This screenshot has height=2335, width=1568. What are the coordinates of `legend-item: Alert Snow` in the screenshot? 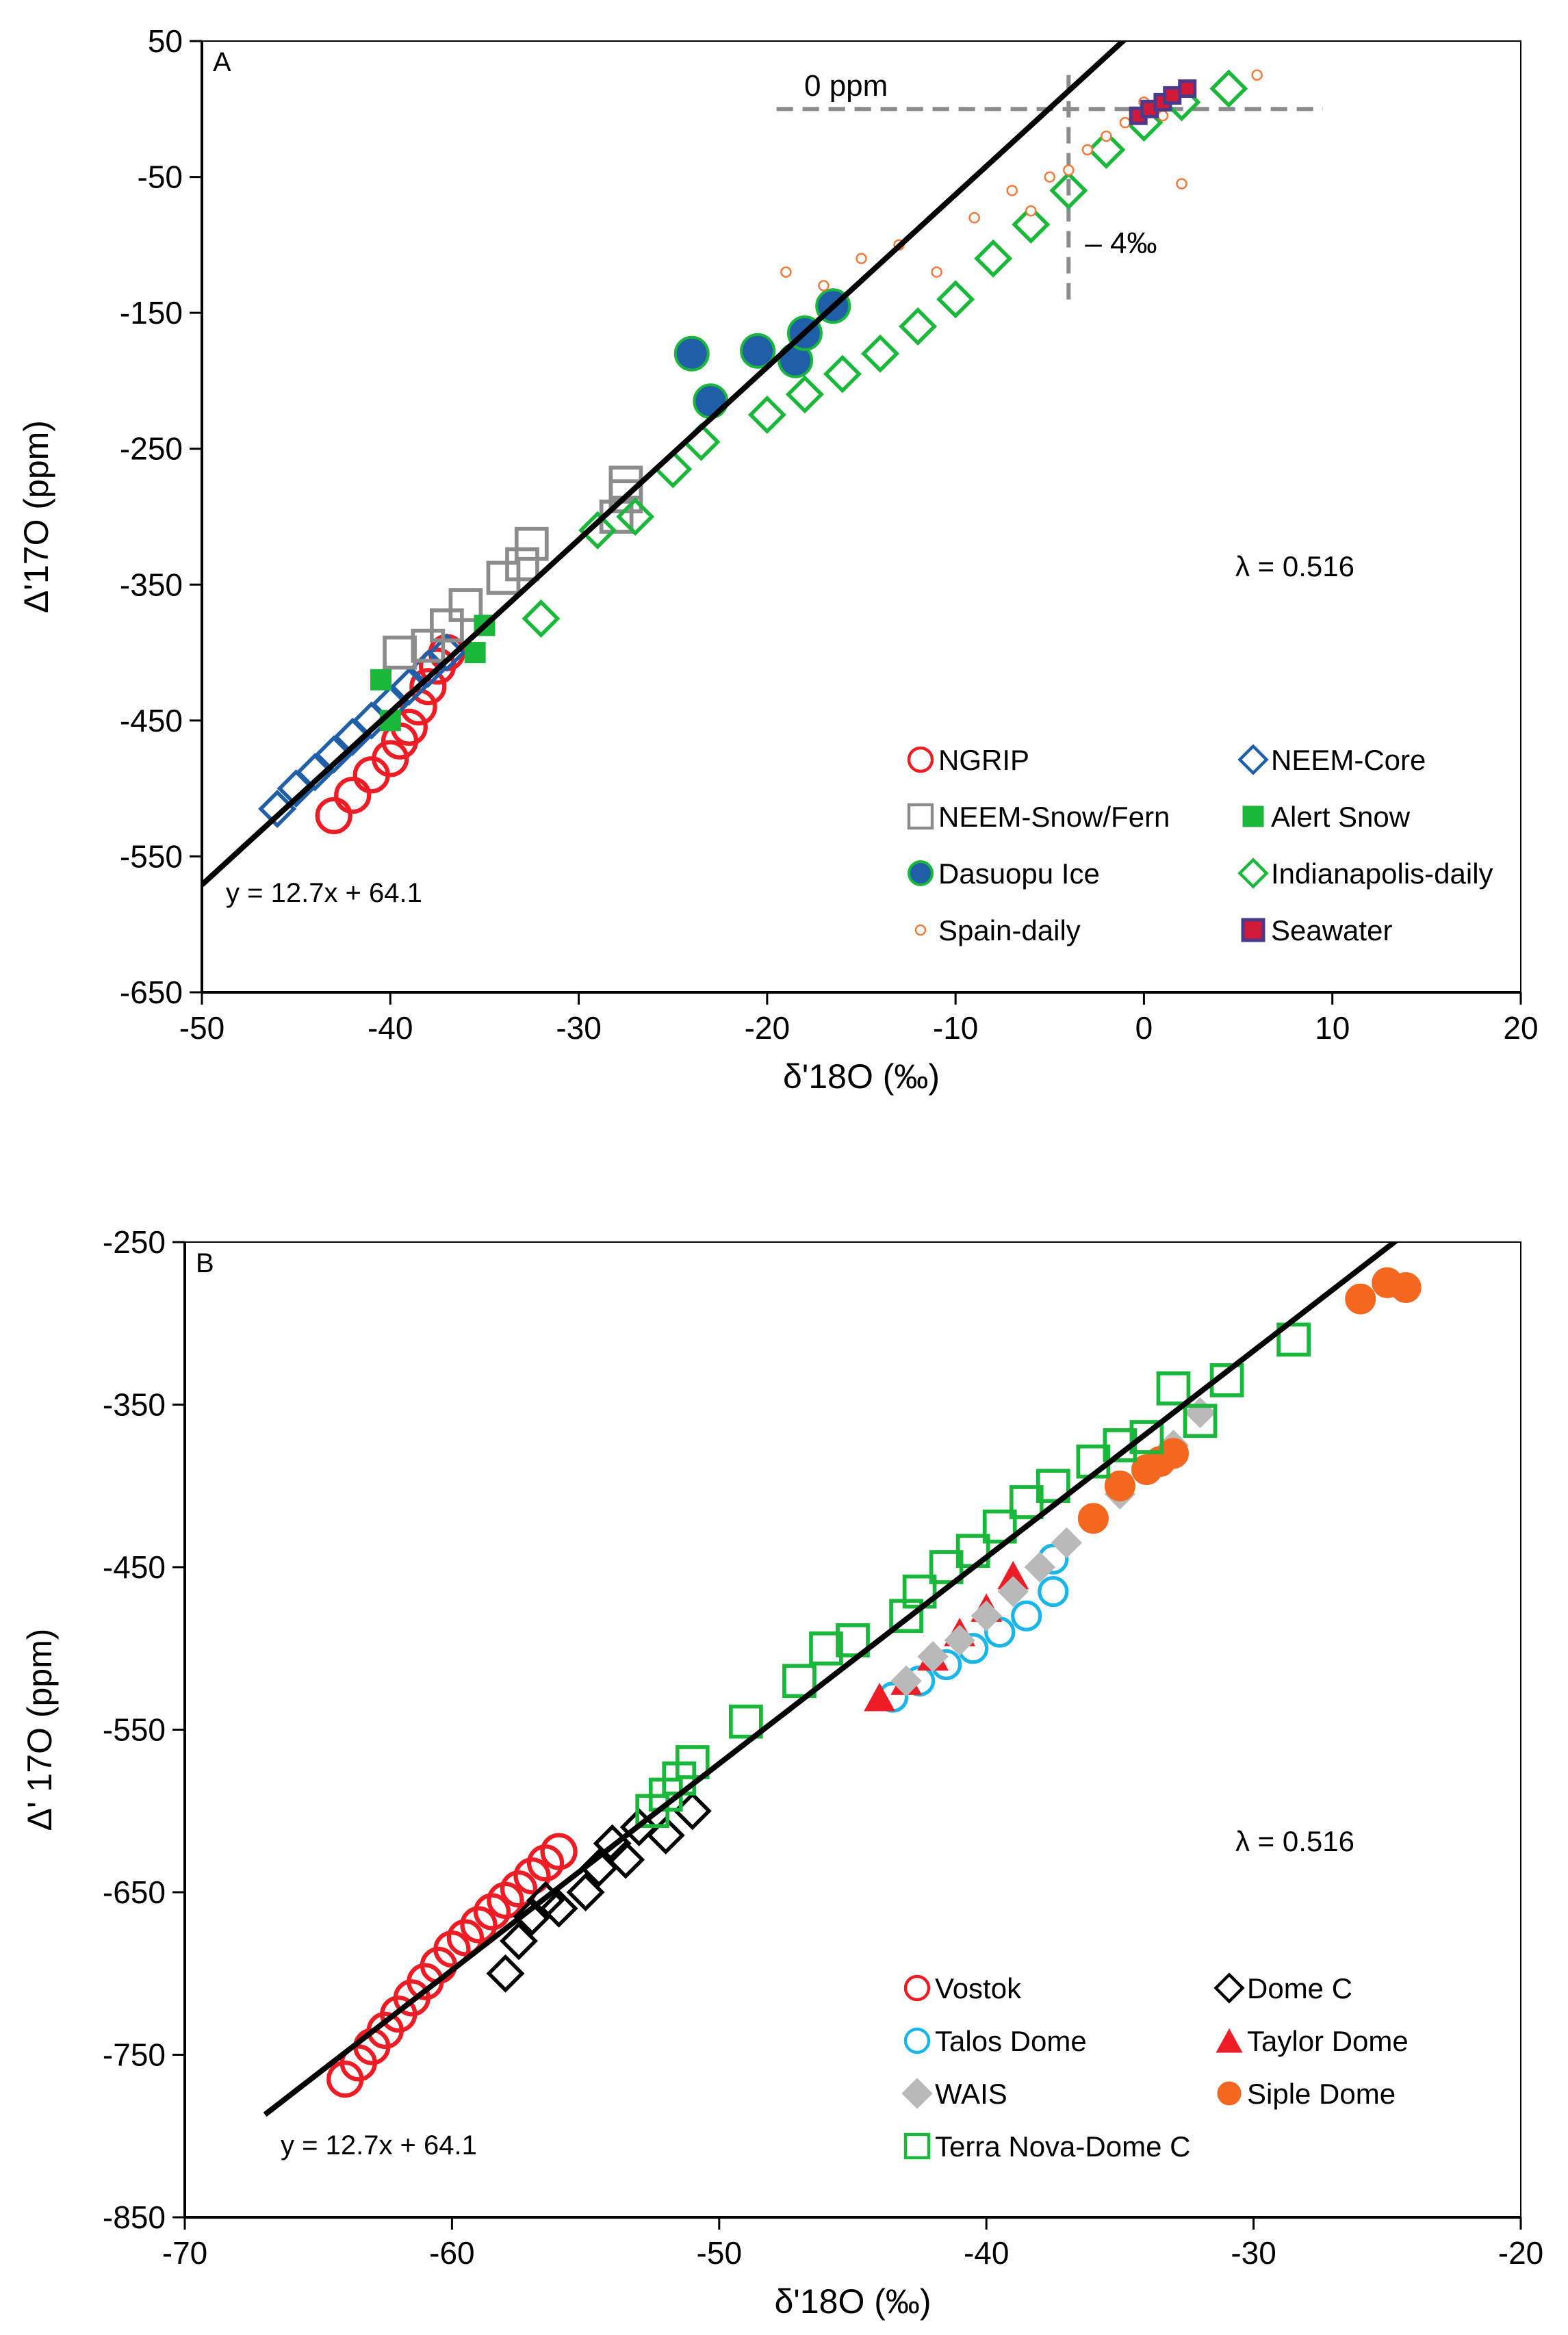 It's located at (1326, 817).